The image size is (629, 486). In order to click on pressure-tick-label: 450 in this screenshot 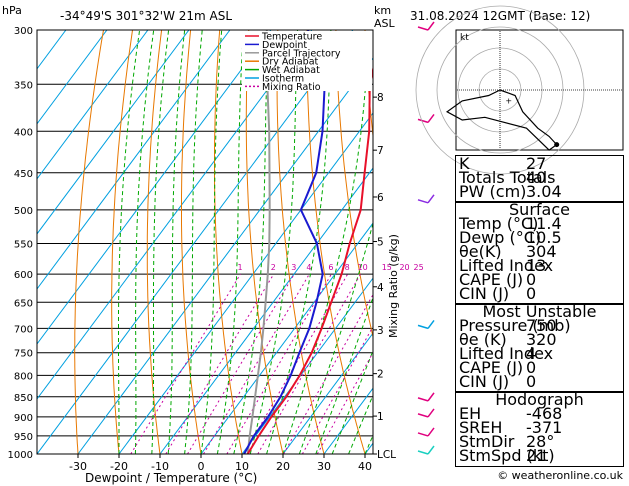, I will do `click(23, 174)`.